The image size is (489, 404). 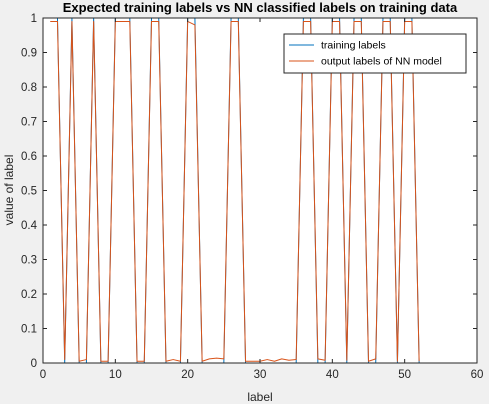 I want to click on y-tick-label: 0, so click(x=34, y=364).